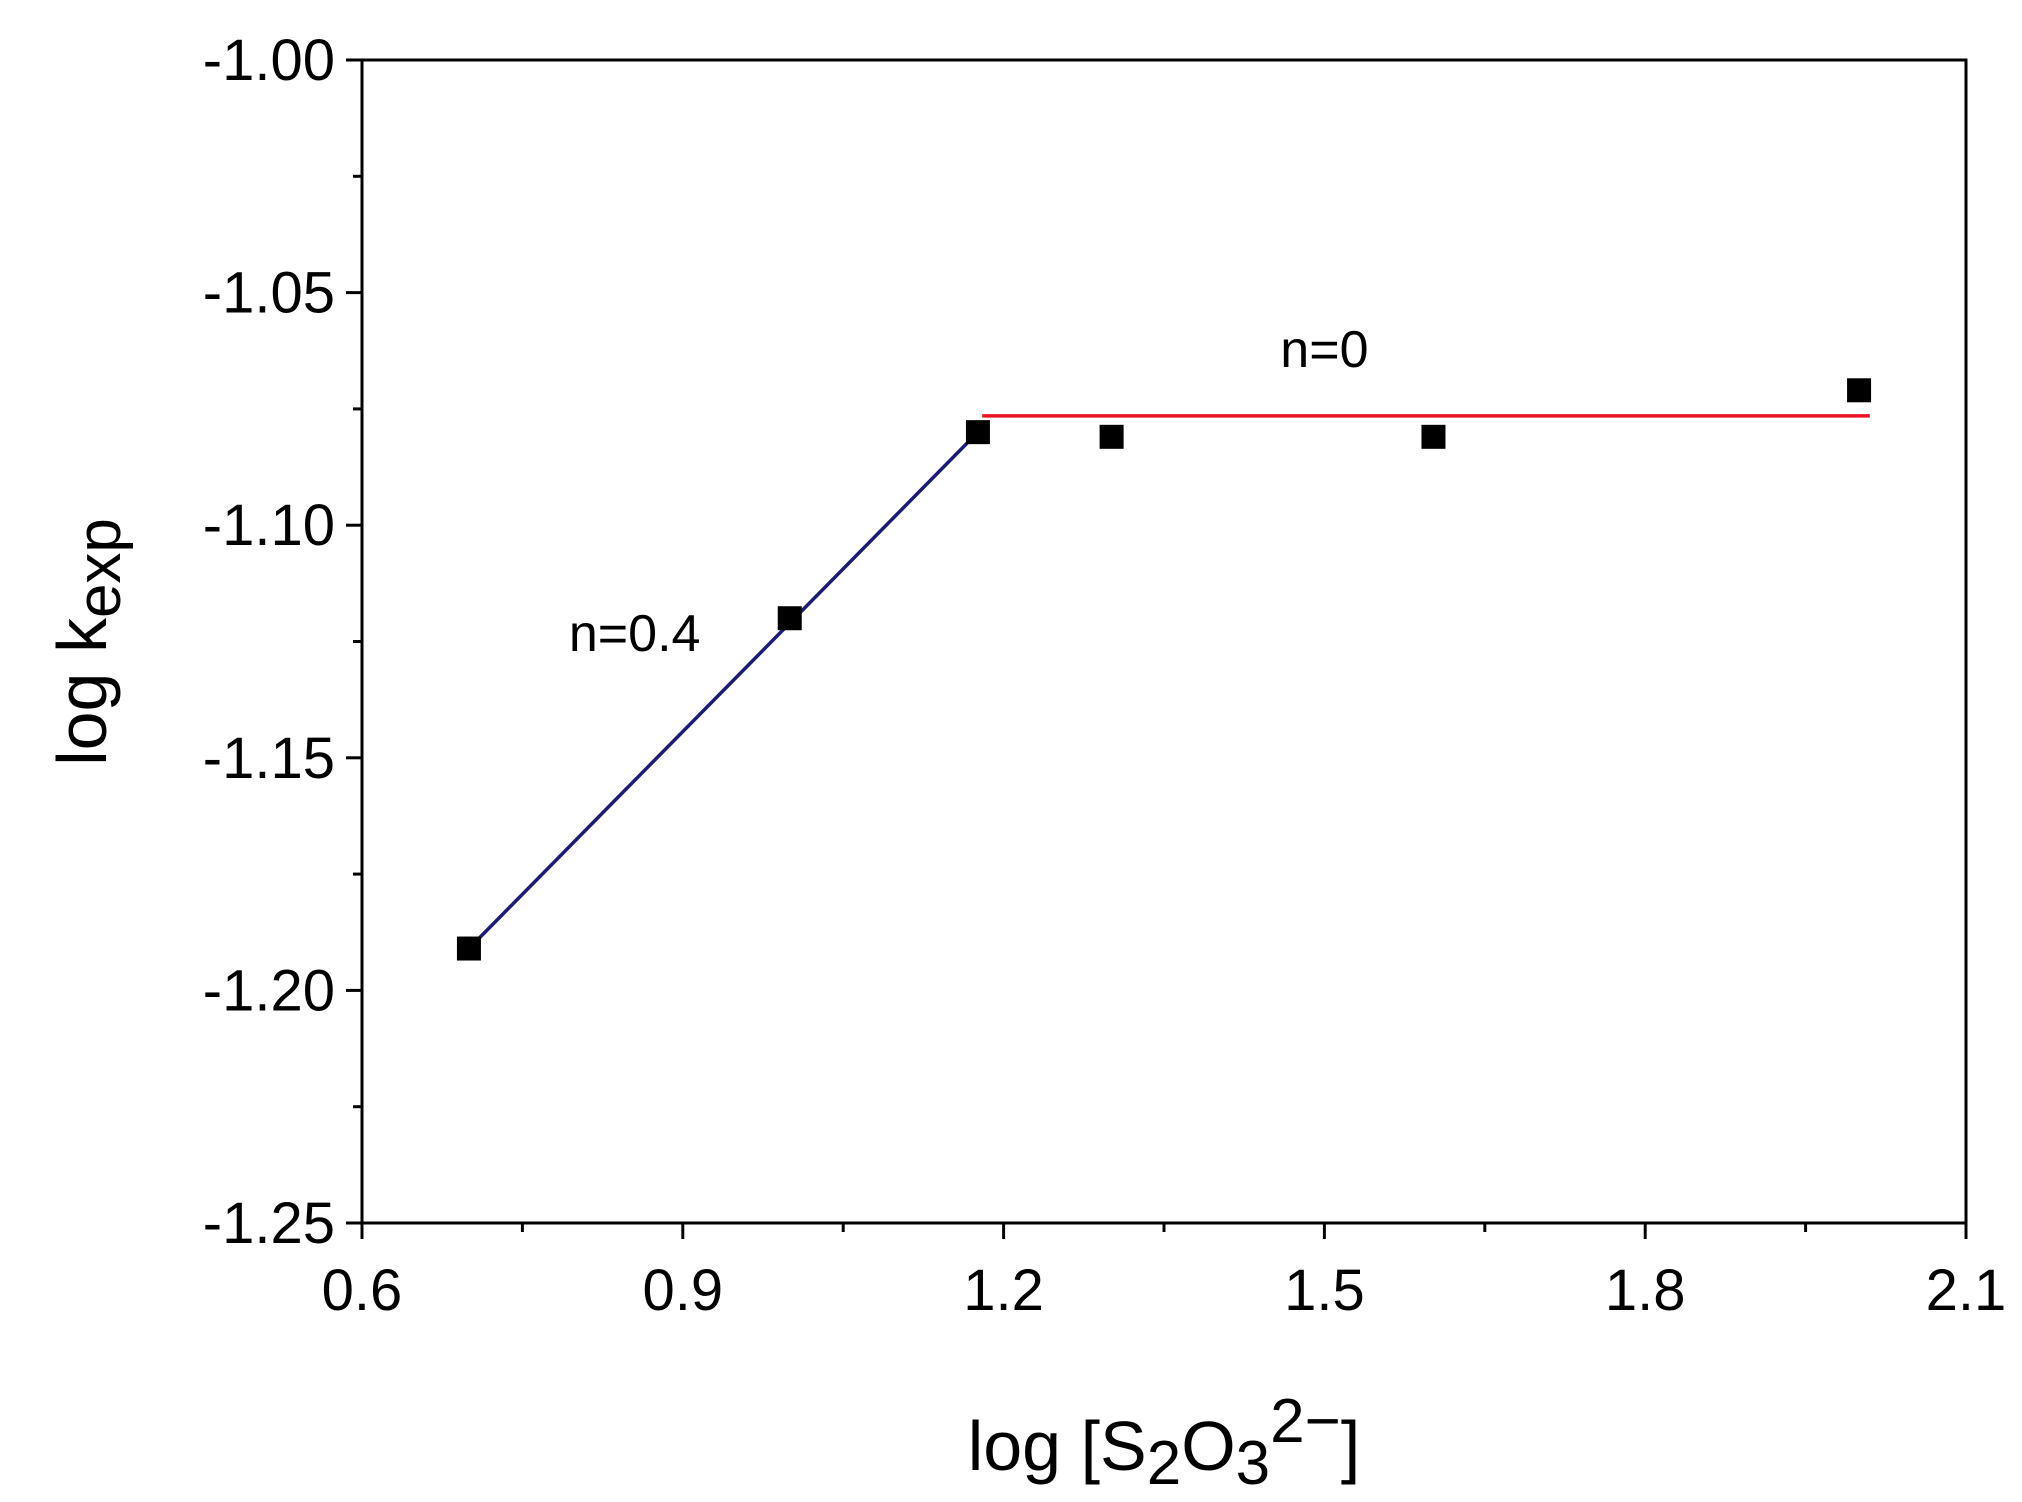  Describe the element at coordinates (1305, 1421) in the screenshot. I see `x-axis-title-sup: 2−` at that location.